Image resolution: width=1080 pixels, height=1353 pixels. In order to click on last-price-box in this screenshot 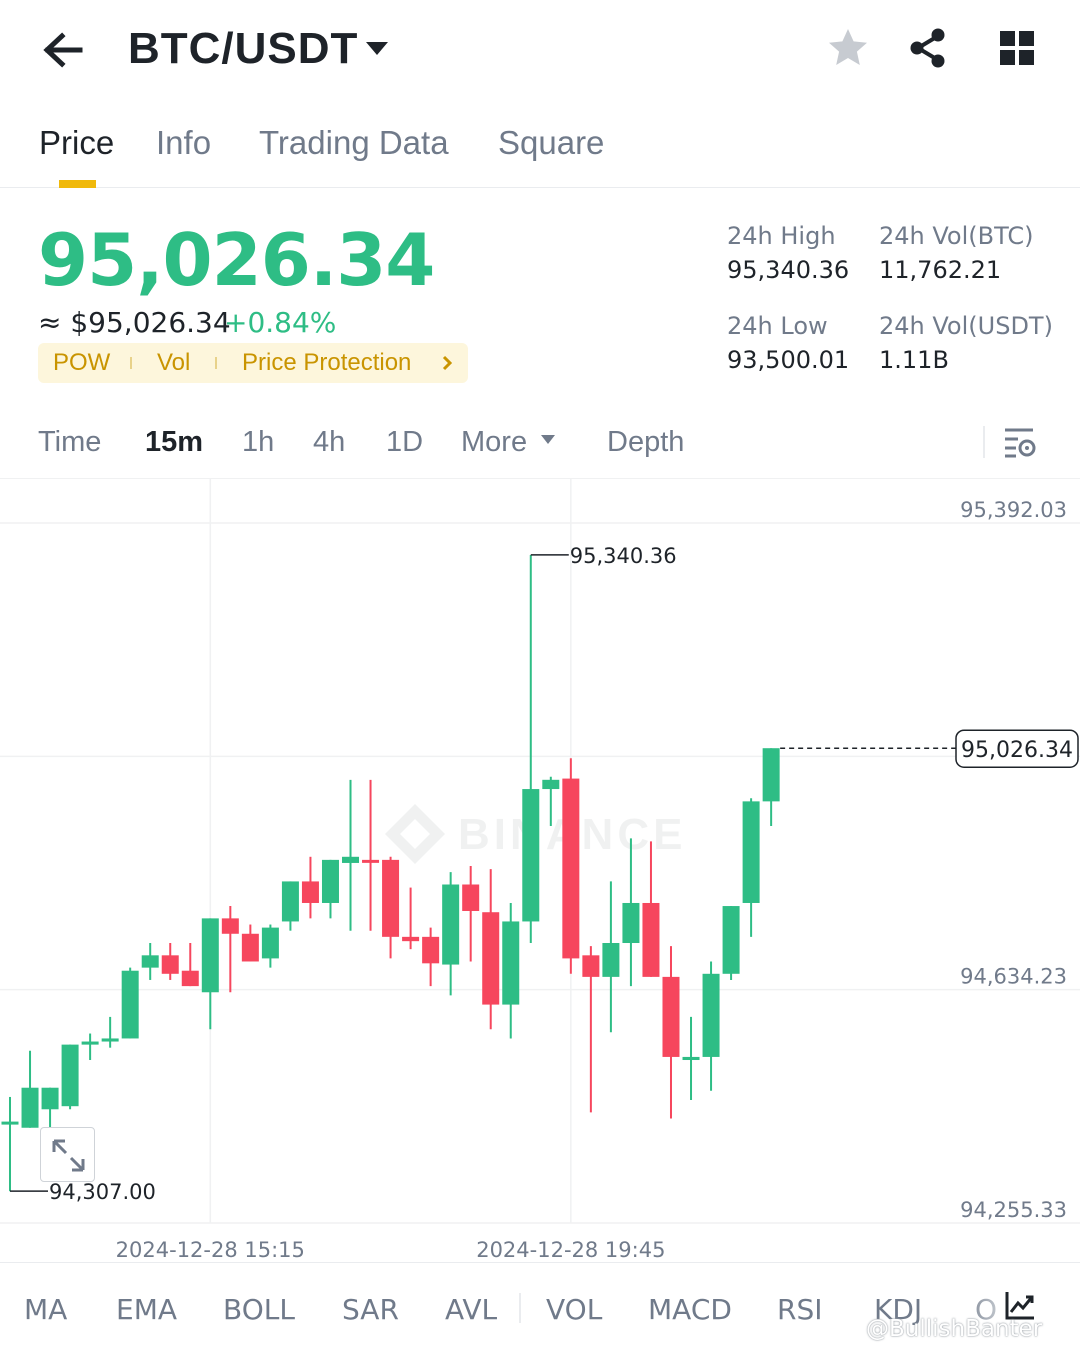, I will do `click(1017, 748)`.